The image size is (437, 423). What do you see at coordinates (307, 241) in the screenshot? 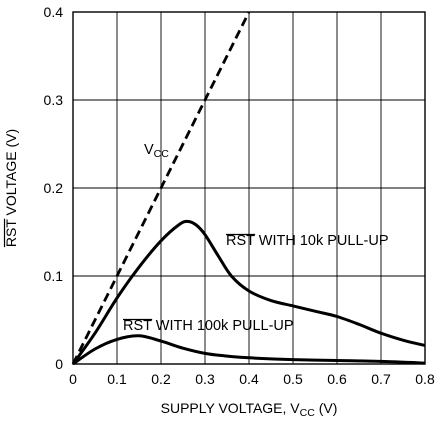
I see `rst-10k-series-label: RST WITH 10k PULL-UP` at bounding box center [307, 241].